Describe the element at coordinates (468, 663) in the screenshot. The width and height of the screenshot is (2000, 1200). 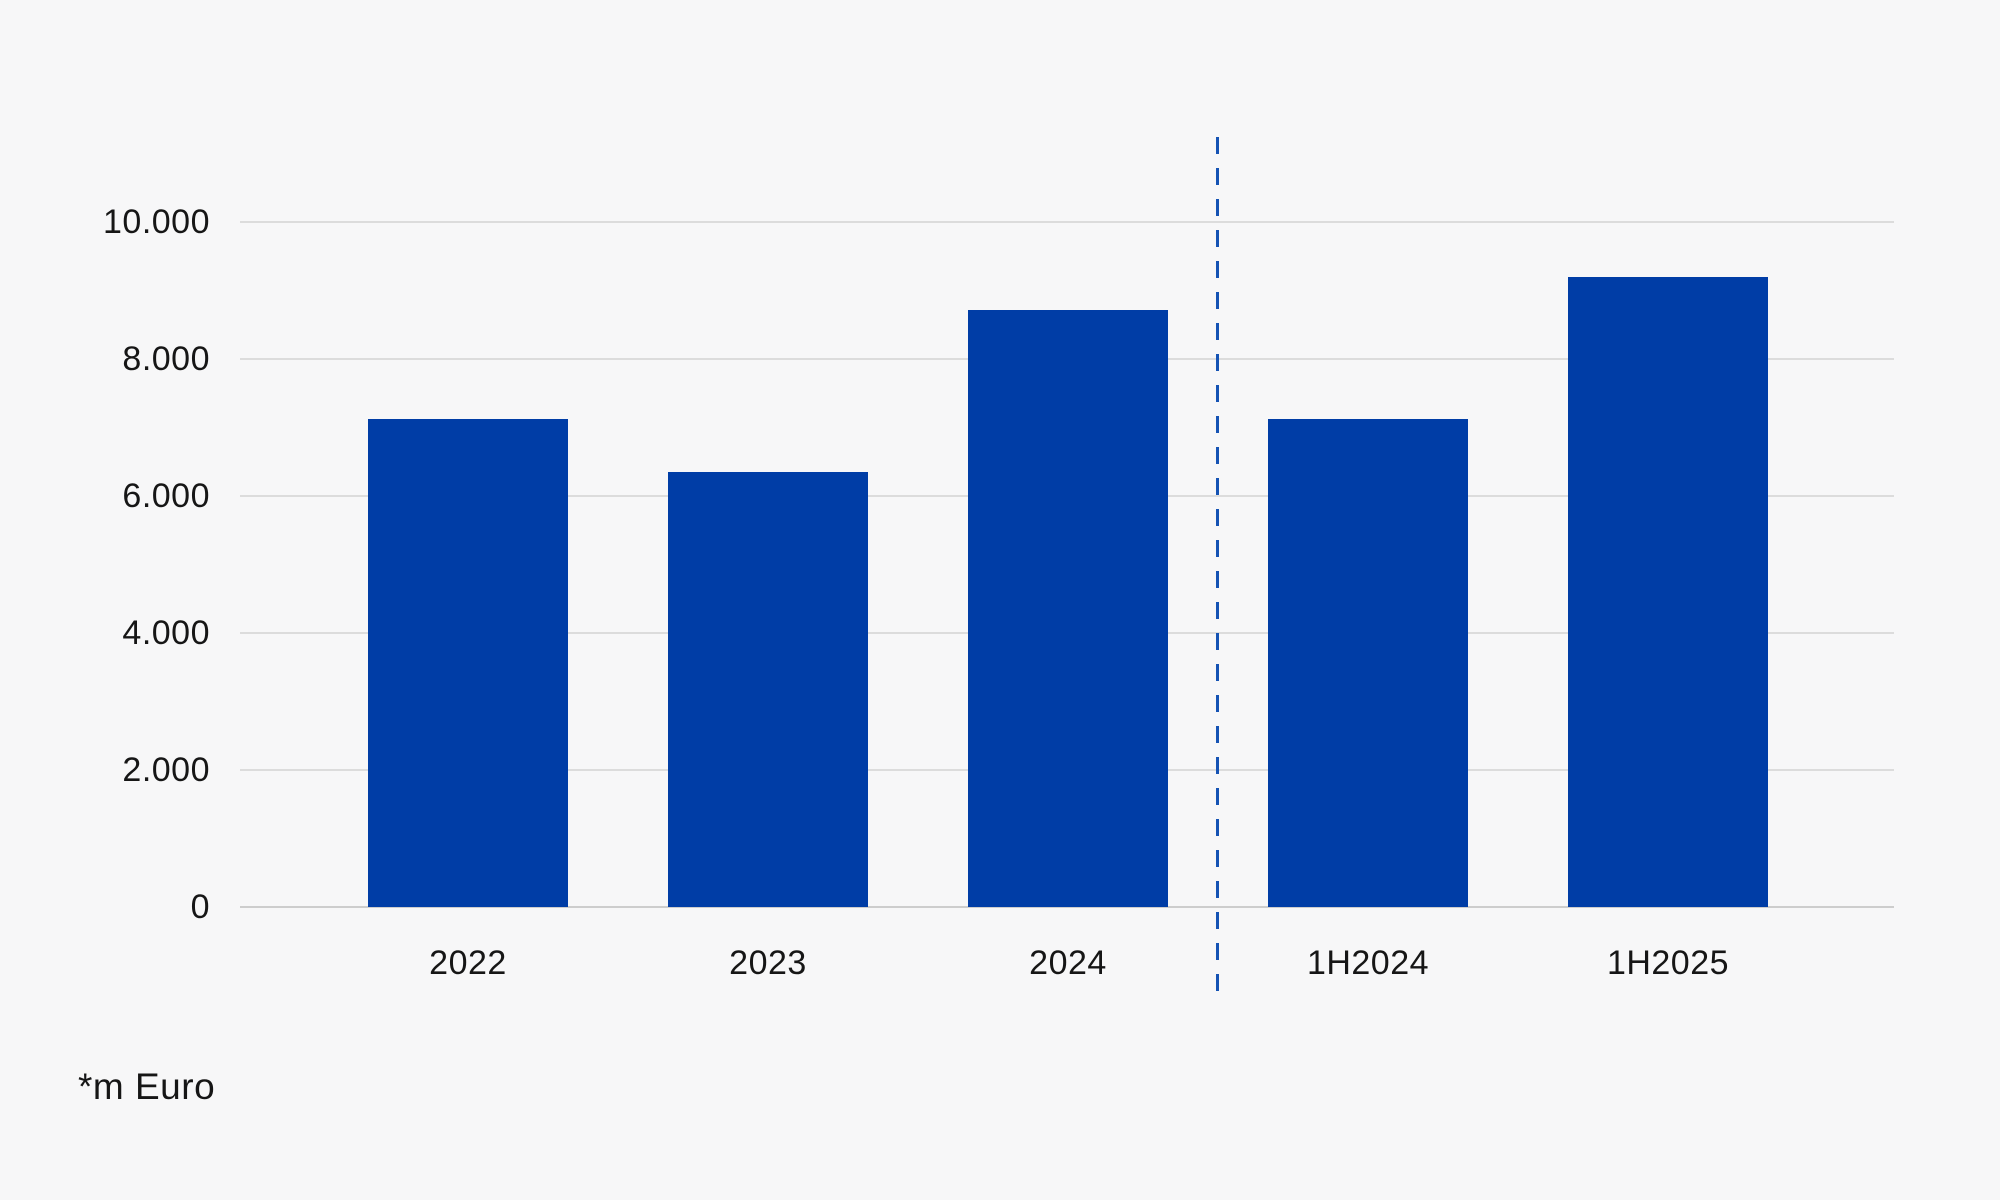
I see `bar-2022` at that location.